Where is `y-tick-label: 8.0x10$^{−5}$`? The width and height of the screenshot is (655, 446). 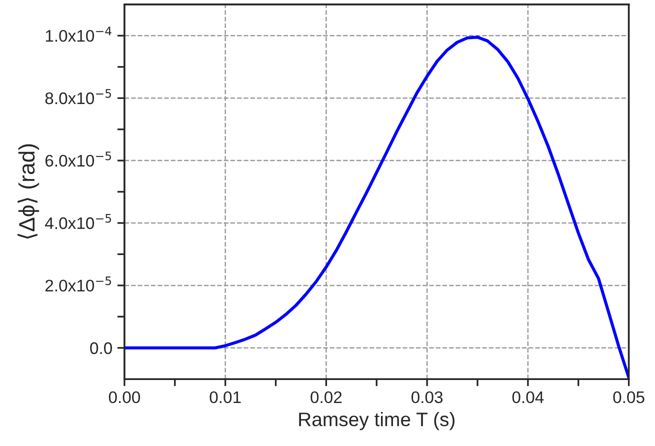 y-tick-label: 8.0x10$^{−5}$ is located at coordinates (78, 96).